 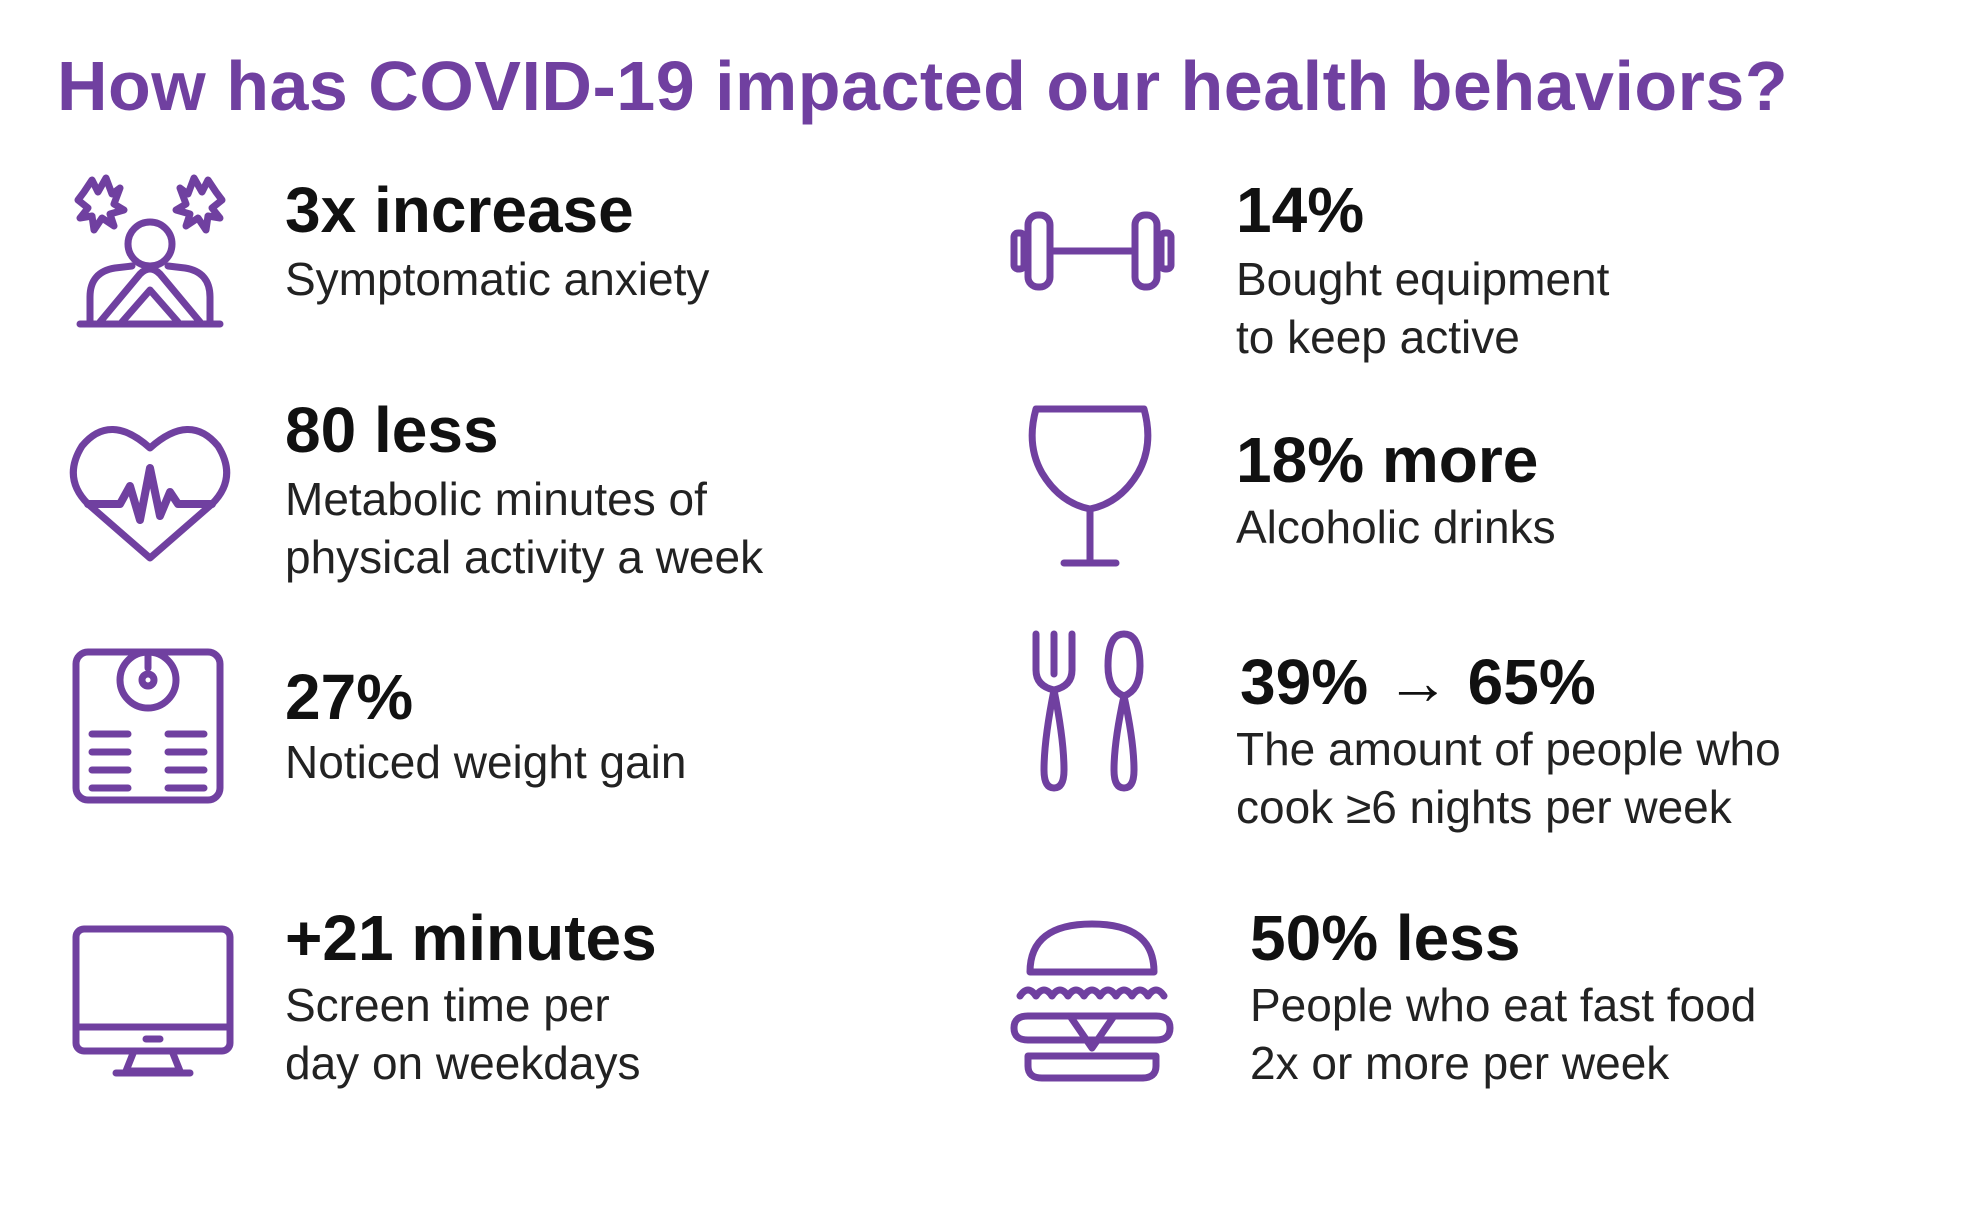 I want to click on description-line: Metabolic minutes of, so click(x=496, y=499).